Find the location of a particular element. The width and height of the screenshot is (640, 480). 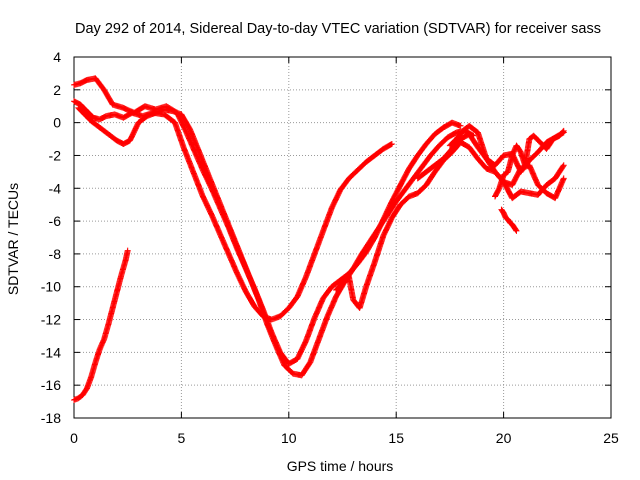

y-axis-label: SDTVAR / TECUs is located at coordinates (13, 239).